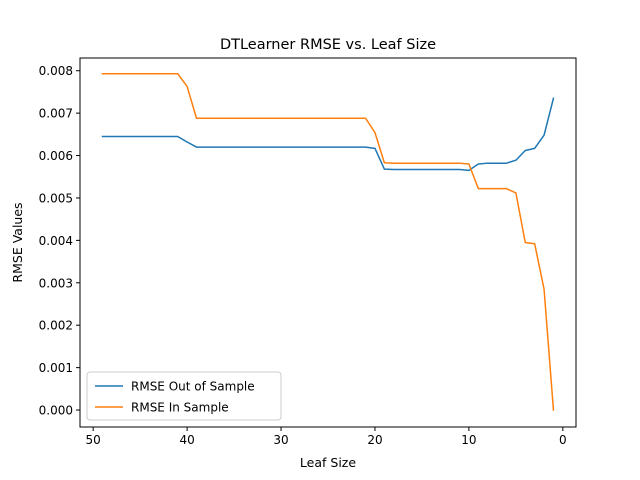  Describe the element at coordinates (180, 408) in the screenshot. I see `legend-label-in-sample: RMSE In Sample` at that location.